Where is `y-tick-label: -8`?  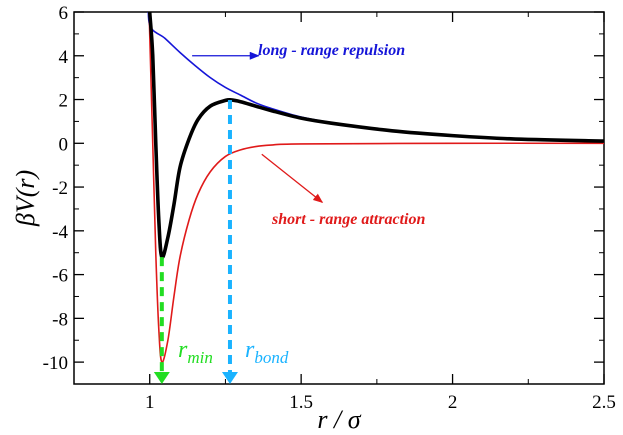 y-tick-label: -8 is located at coordinates (60, 319).